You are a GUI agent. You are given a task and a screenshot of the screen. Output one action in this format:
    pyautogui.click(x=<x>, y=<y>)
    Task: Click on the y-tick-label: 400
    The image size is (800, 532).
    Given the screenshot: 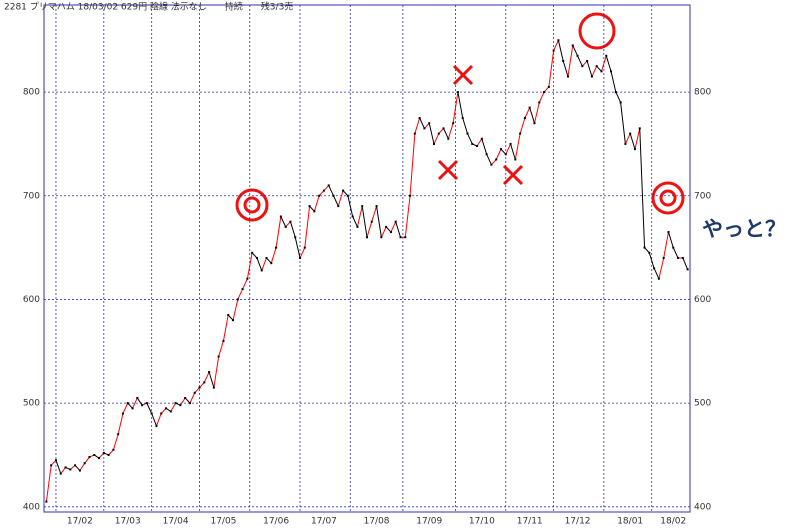 What is the action you would take?
    pyautogui.click(x=31, y=507)
    